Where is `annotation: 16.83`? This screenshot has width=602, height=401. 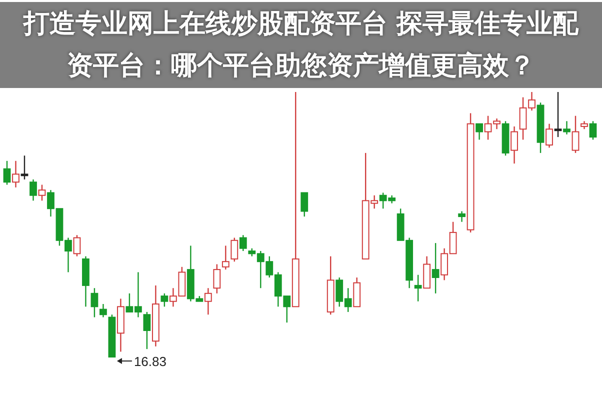
annotation: 16.83 is located at coordinates (150, 361).